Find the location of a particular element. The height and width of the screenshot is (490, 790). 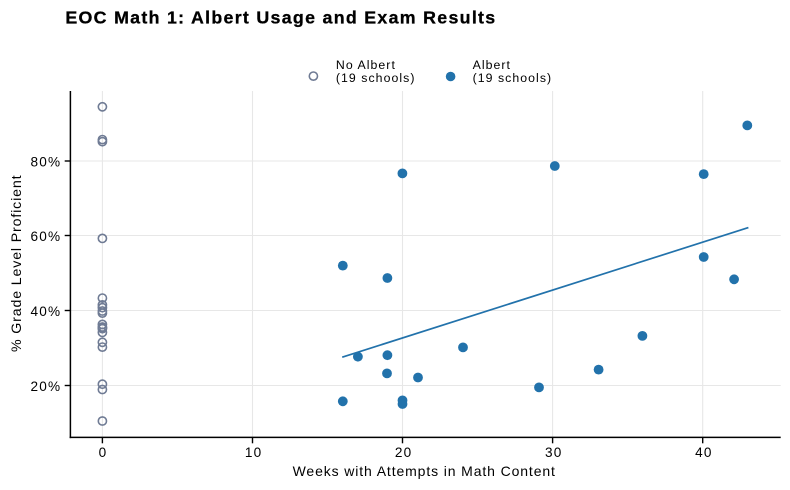

svg-text:Weeks with Attempts in Math Co: Weeks with Attempts in Math Content is located at coordinates (424, 471).